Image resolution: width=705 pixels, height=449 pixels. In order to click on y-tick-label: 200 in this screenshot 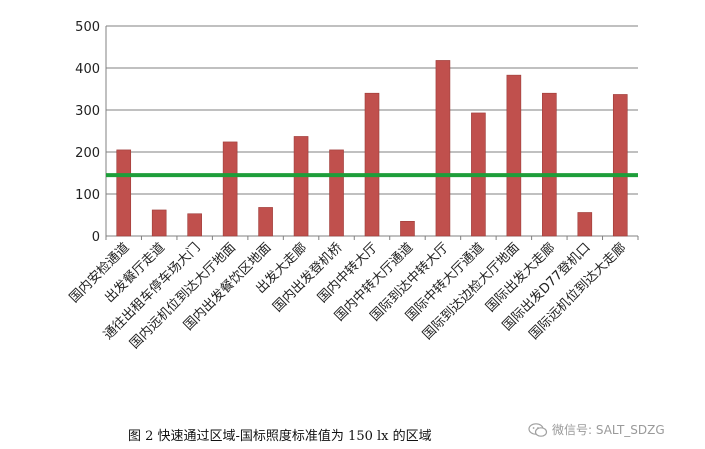, I will do `click(87, 153)`.